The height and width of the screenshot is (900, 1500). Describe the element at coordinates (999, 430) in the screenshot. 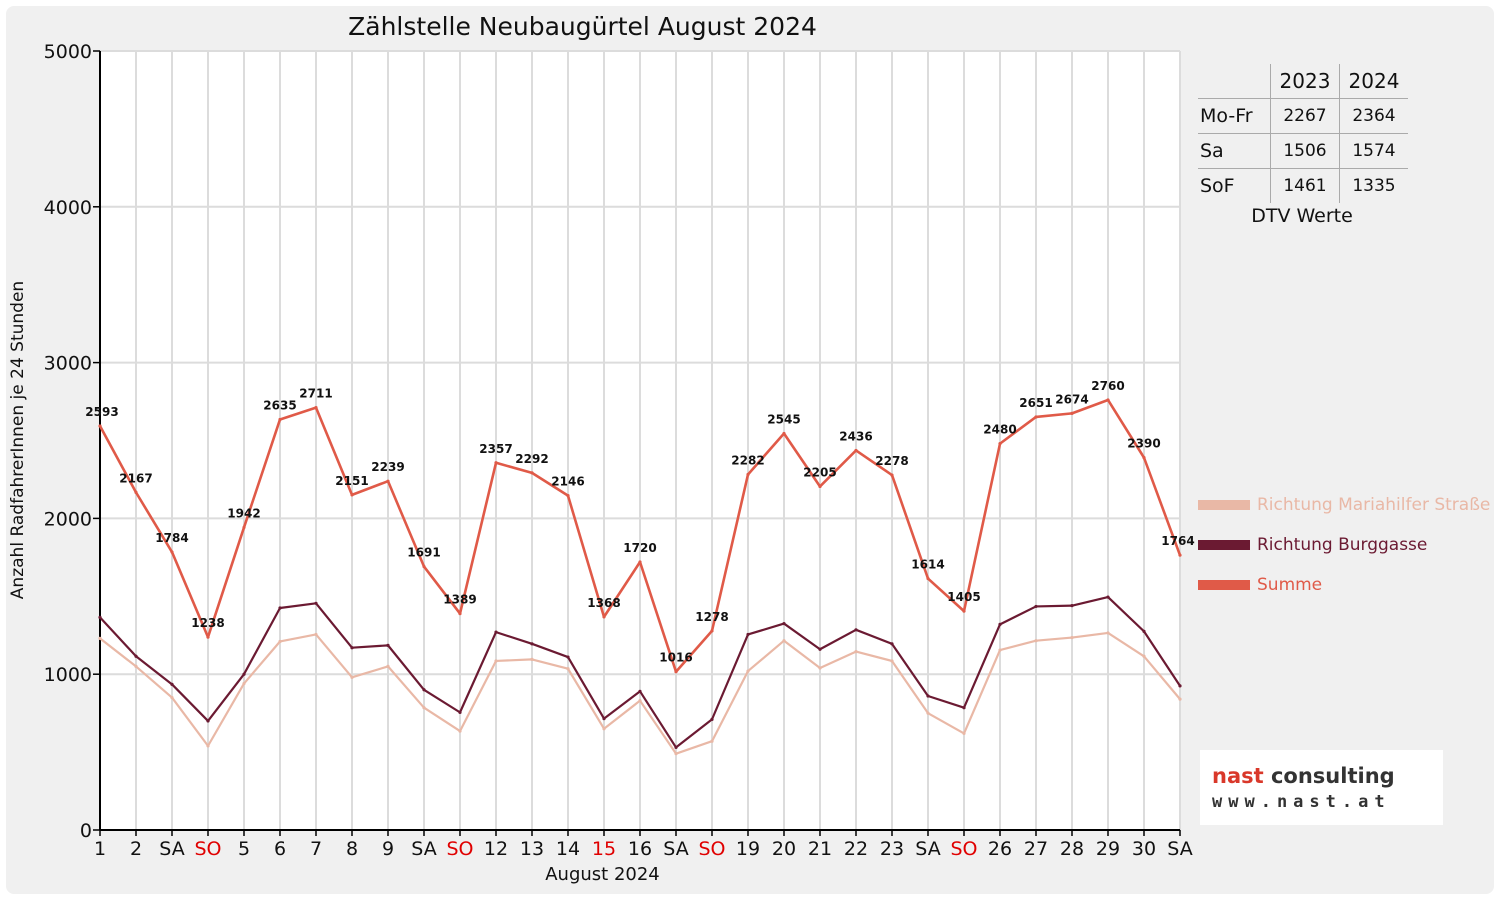

I see `data-label: 2480` at that location.